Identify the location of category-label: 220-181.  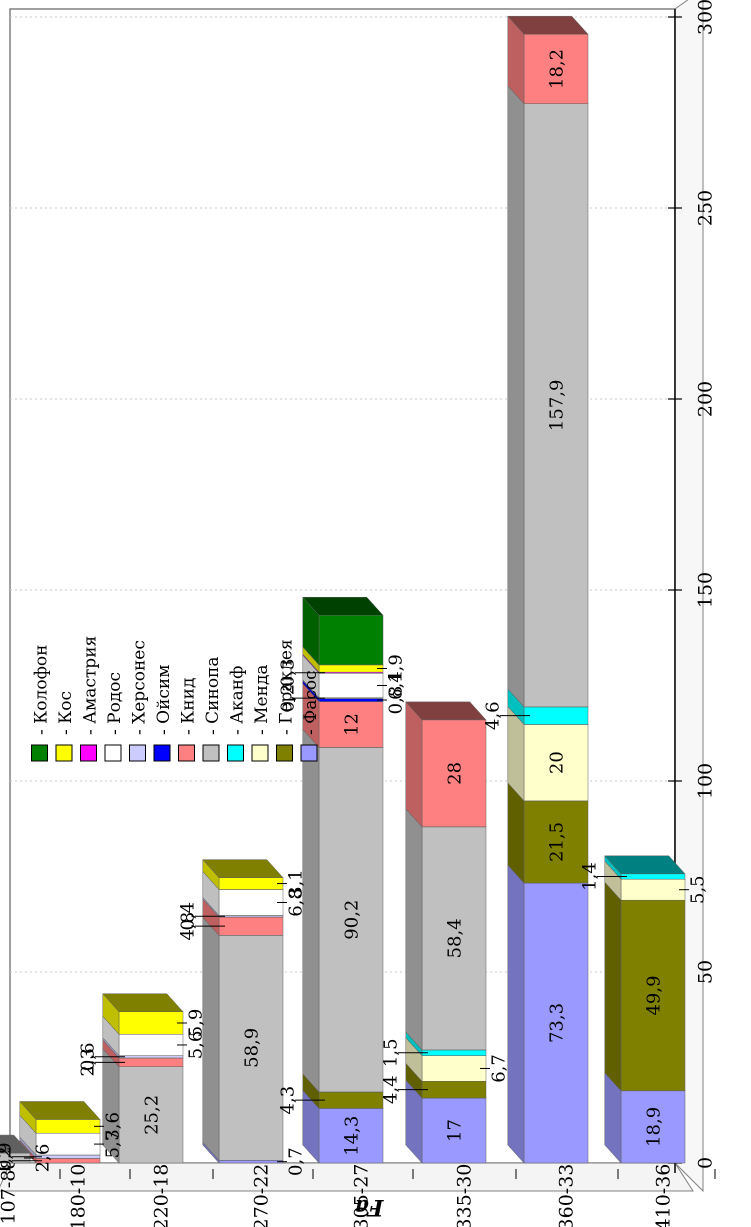
(162, 1189).